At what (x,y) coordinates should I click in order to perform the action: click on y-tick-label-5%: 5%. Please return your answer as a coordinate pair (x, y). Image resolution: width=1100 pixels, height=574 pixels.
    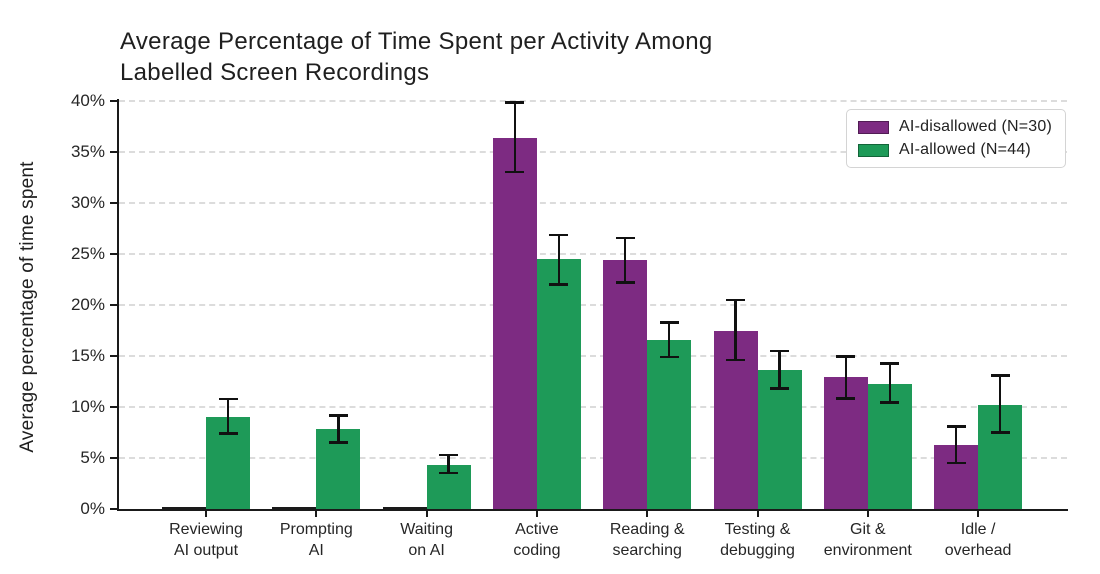
    Looking at the image, I should click on (92, 457).